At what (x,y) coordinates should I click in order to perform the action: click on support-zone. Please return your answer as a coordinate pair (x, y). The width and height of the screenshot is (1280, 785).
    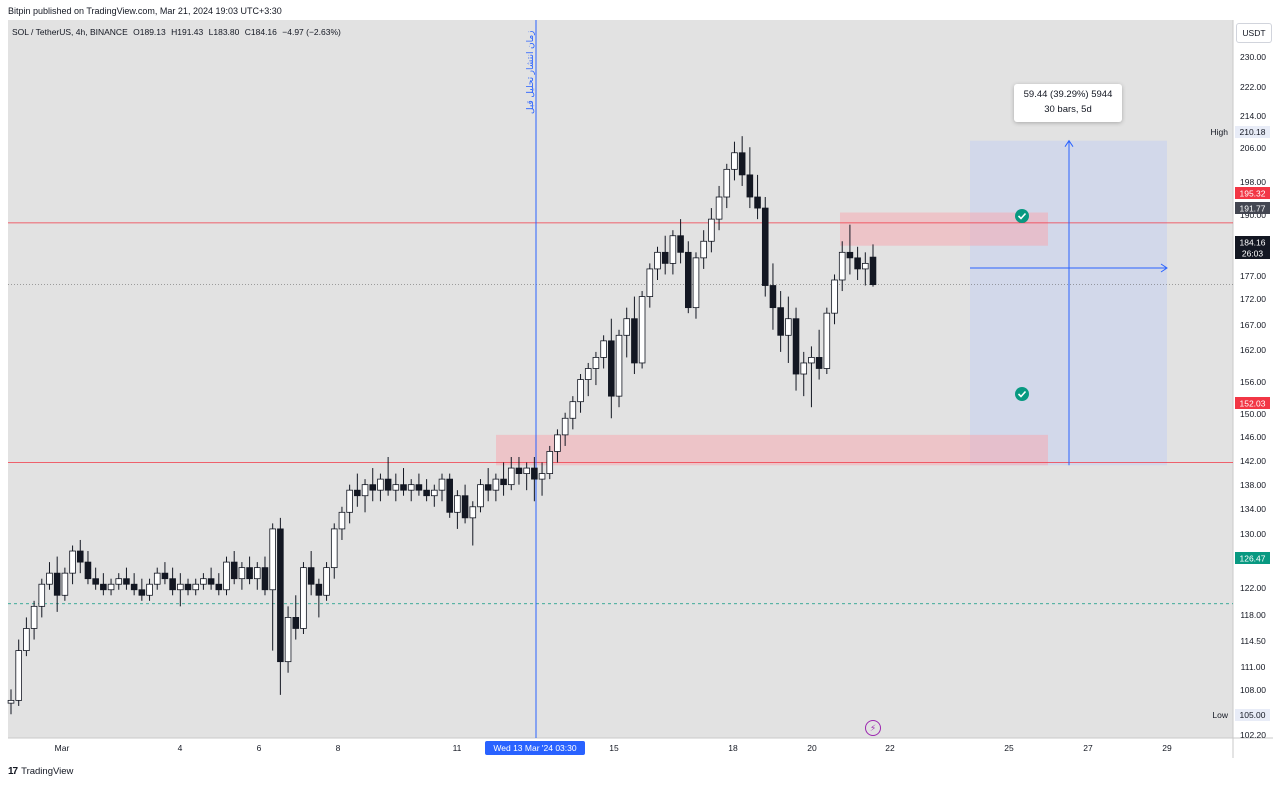
    Looking at the image, I should click on (772, 450).